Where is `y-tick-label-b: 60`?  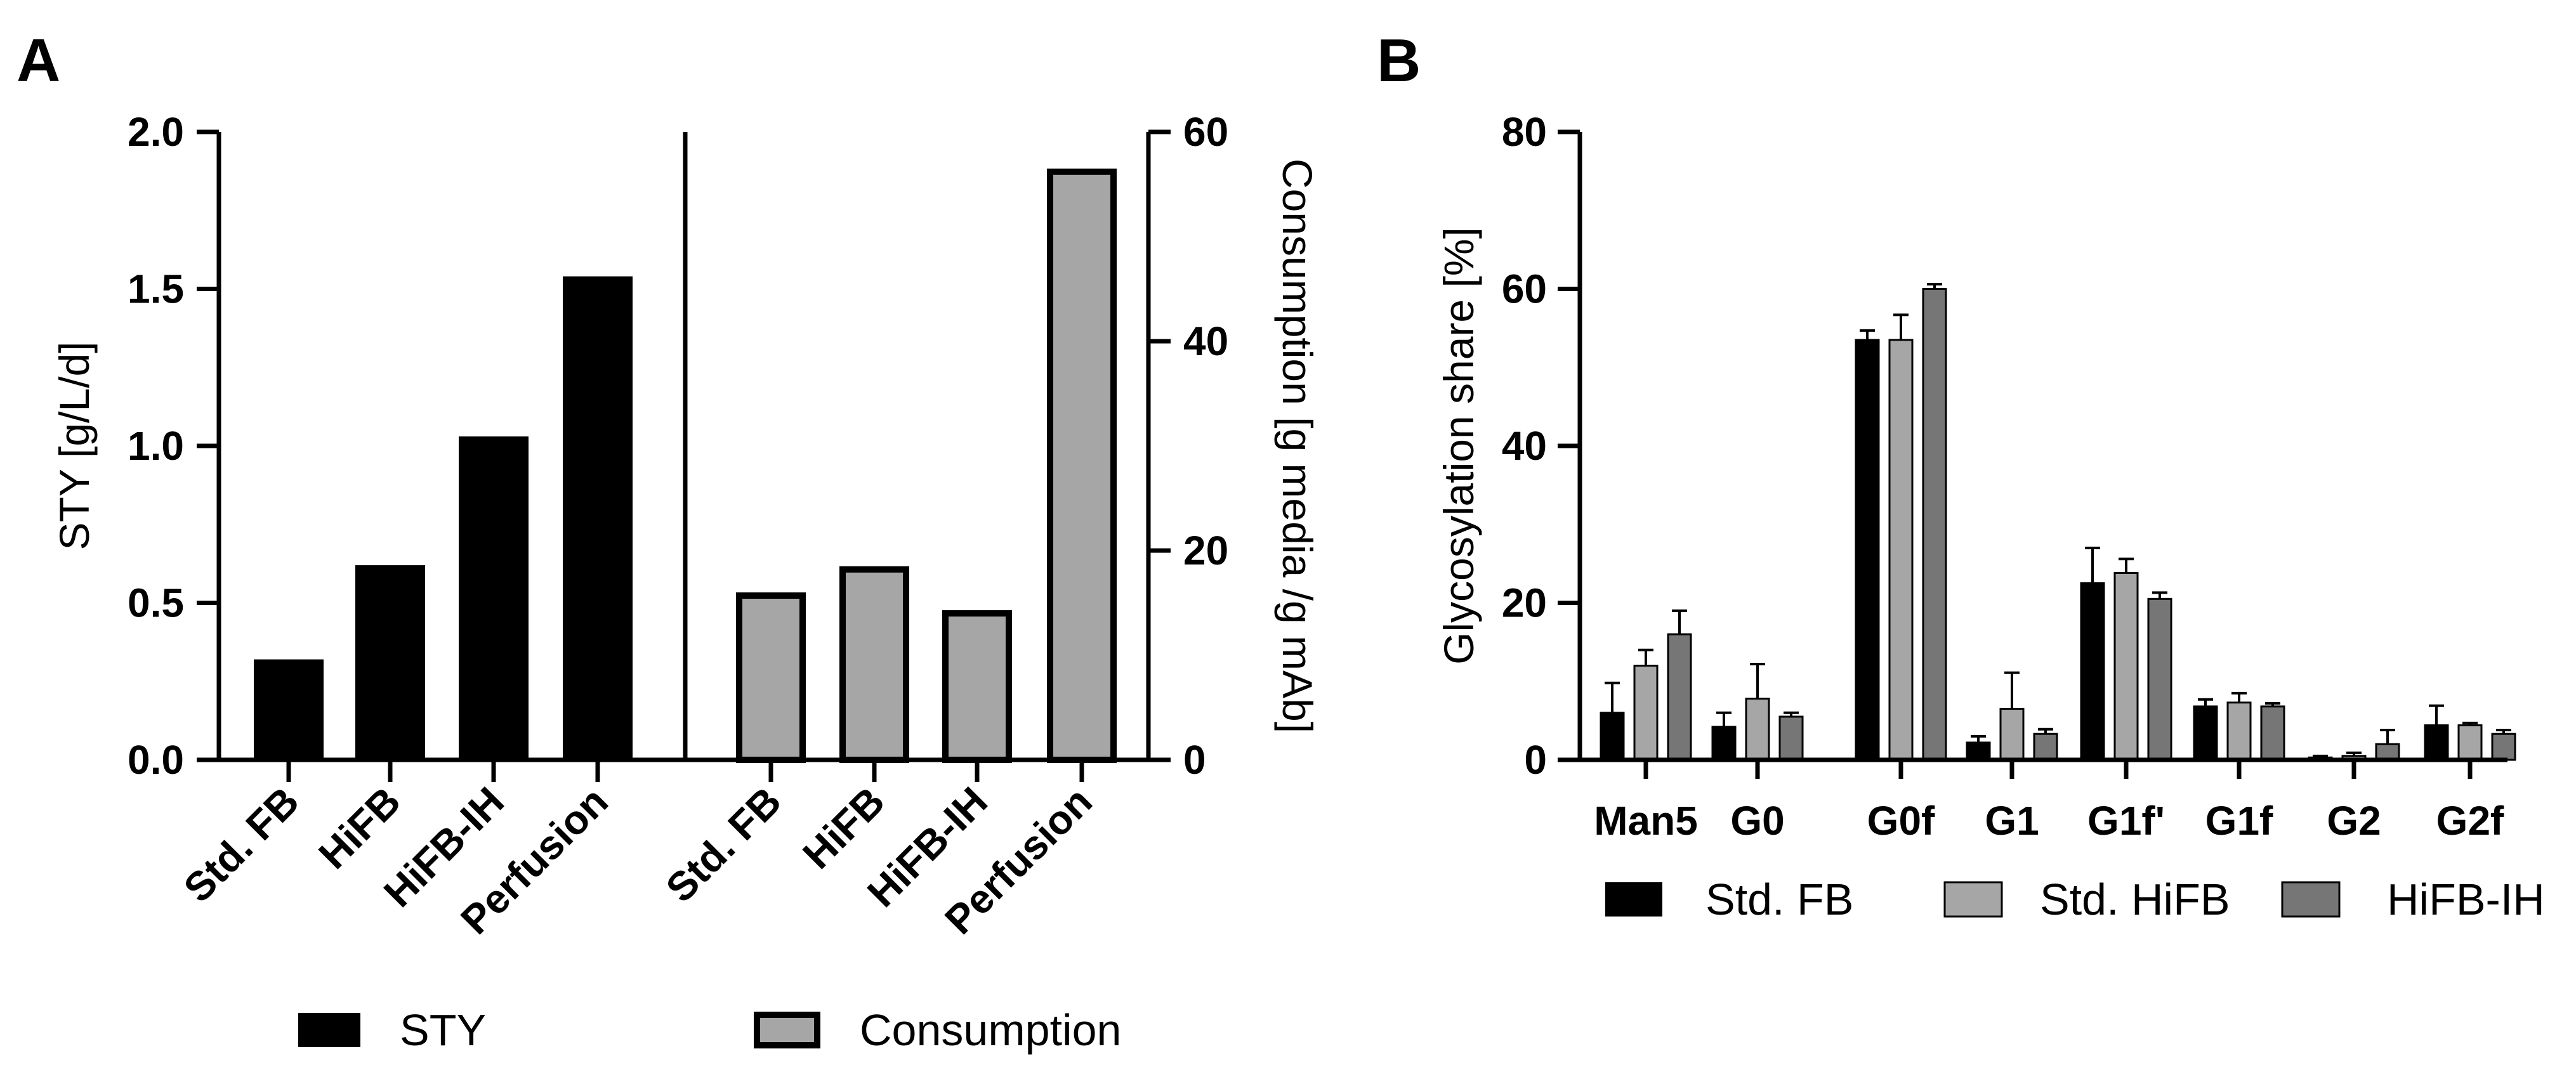 y-tick-label-b: 60 is located at coordinates (1524, 289).